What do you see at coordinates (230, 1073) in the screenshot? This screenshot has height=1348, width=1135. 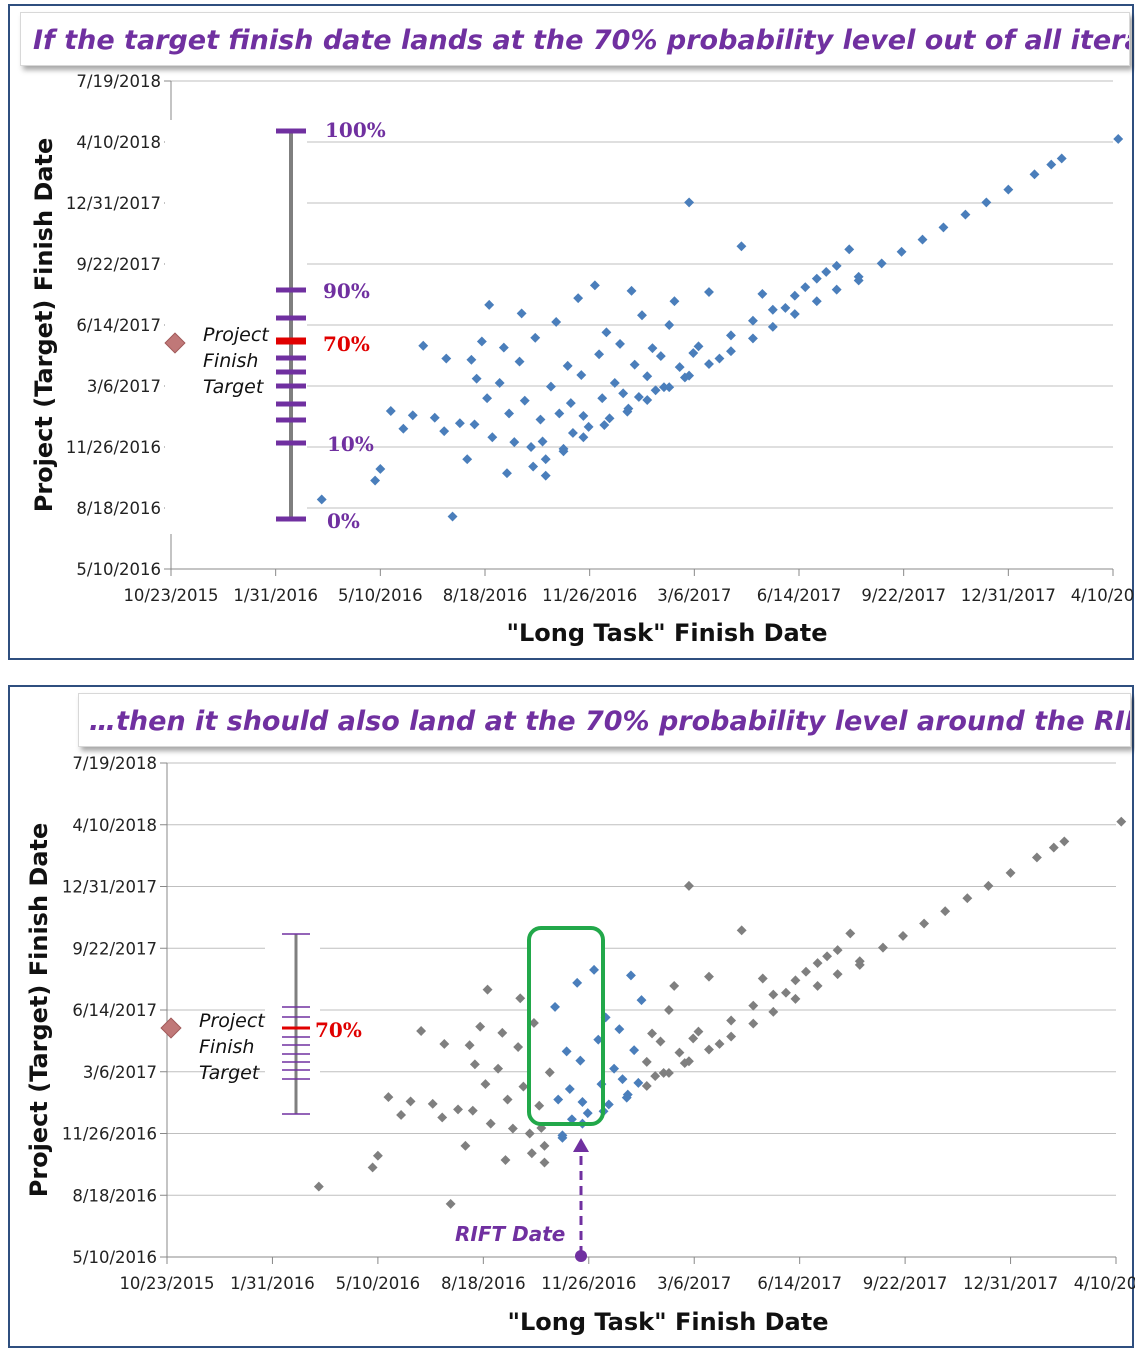 I see `bottom-target-label-line3: Target` at bounding box center [230, 1073].